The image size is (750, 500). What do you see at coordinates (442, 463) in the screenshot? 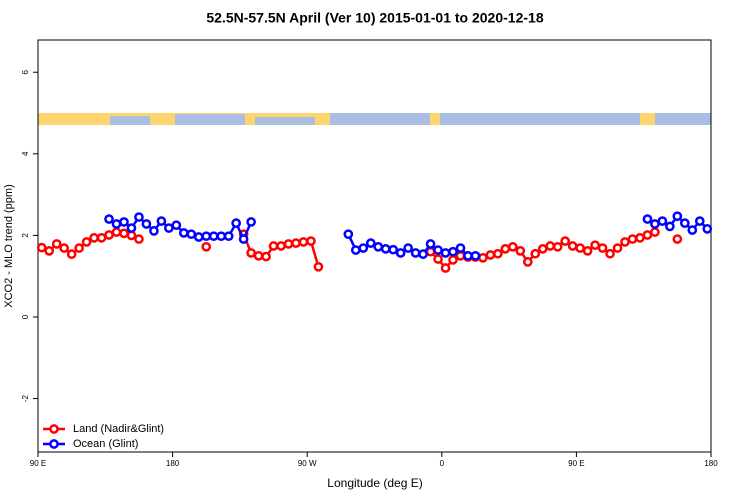
I see `x-tick-label: 0` at bounding box center [442, 463].